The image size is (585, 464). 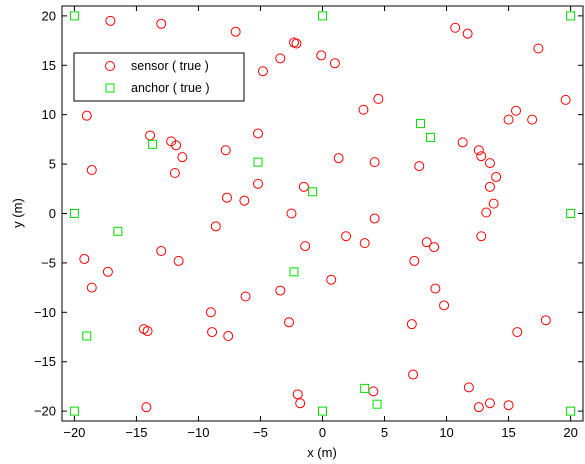 What do you see at coordinates (508, 432) in the screenshot?
I see `x-tick-label: 15` at bounding box center [508, 432].